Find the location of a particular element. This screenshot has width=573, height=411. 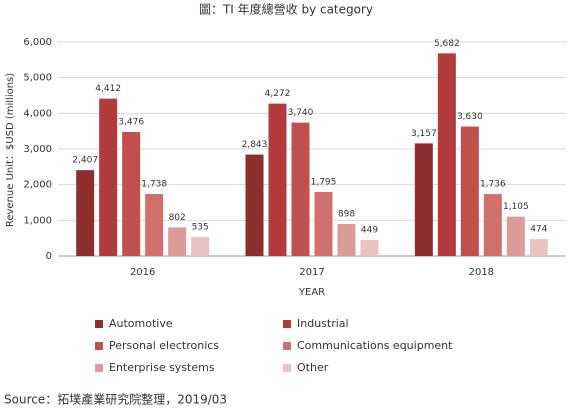

chart-title: 圖：TI 年度總營收 by category is located at coordinates (286, 9).